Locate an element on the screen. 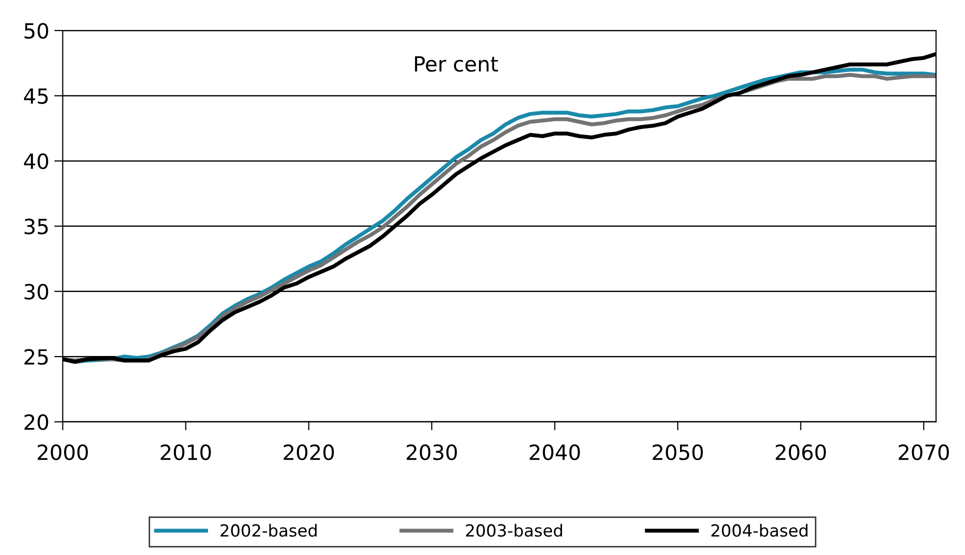 The image size is (965, 555). x-tick-label: 2010 is located at coordinates (185, 452).